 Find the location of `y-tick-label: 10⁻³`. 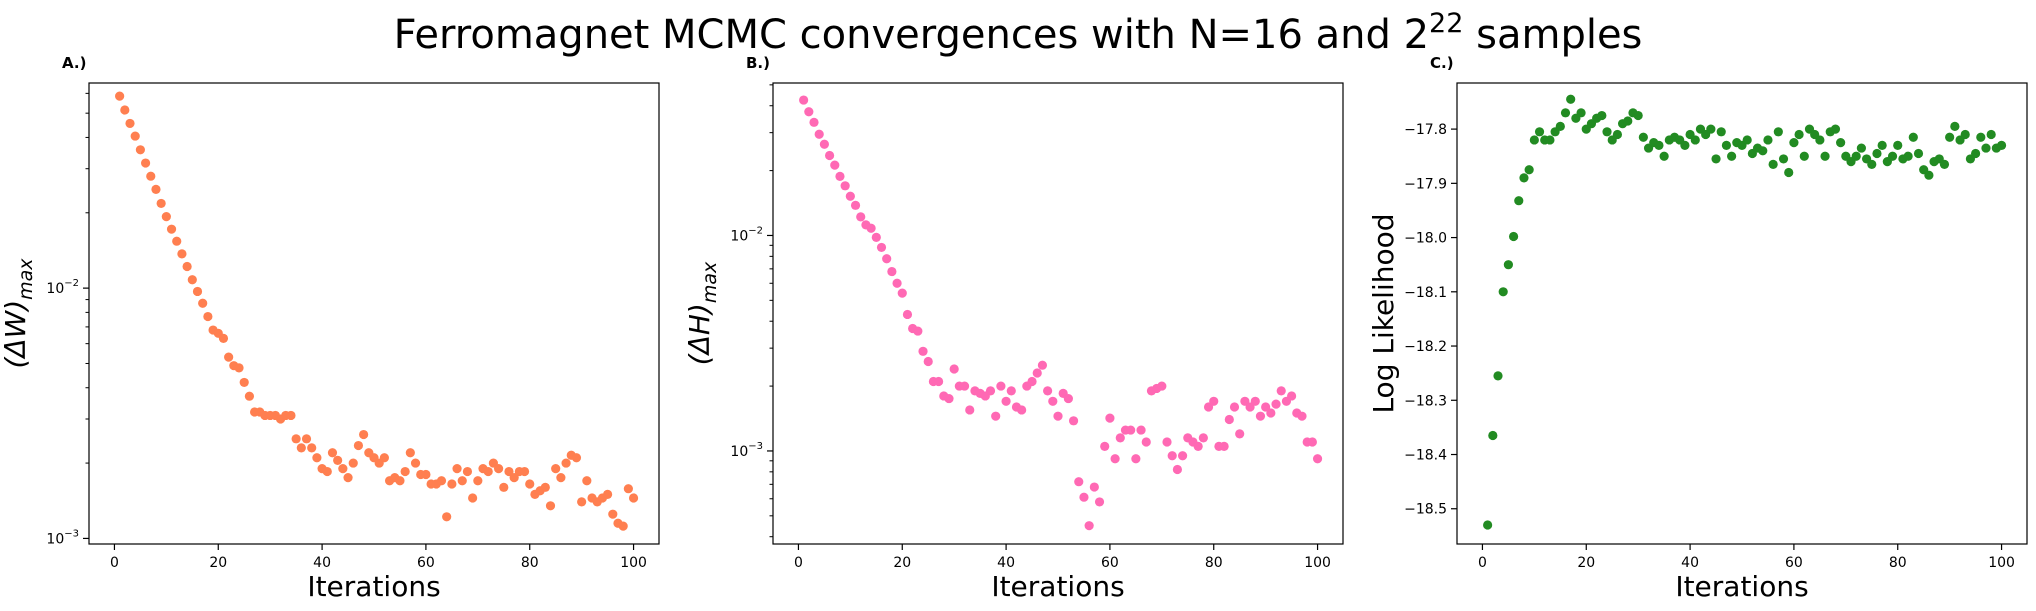

y-tick-label: 10⁻³ is located at coordinates (746, 450).